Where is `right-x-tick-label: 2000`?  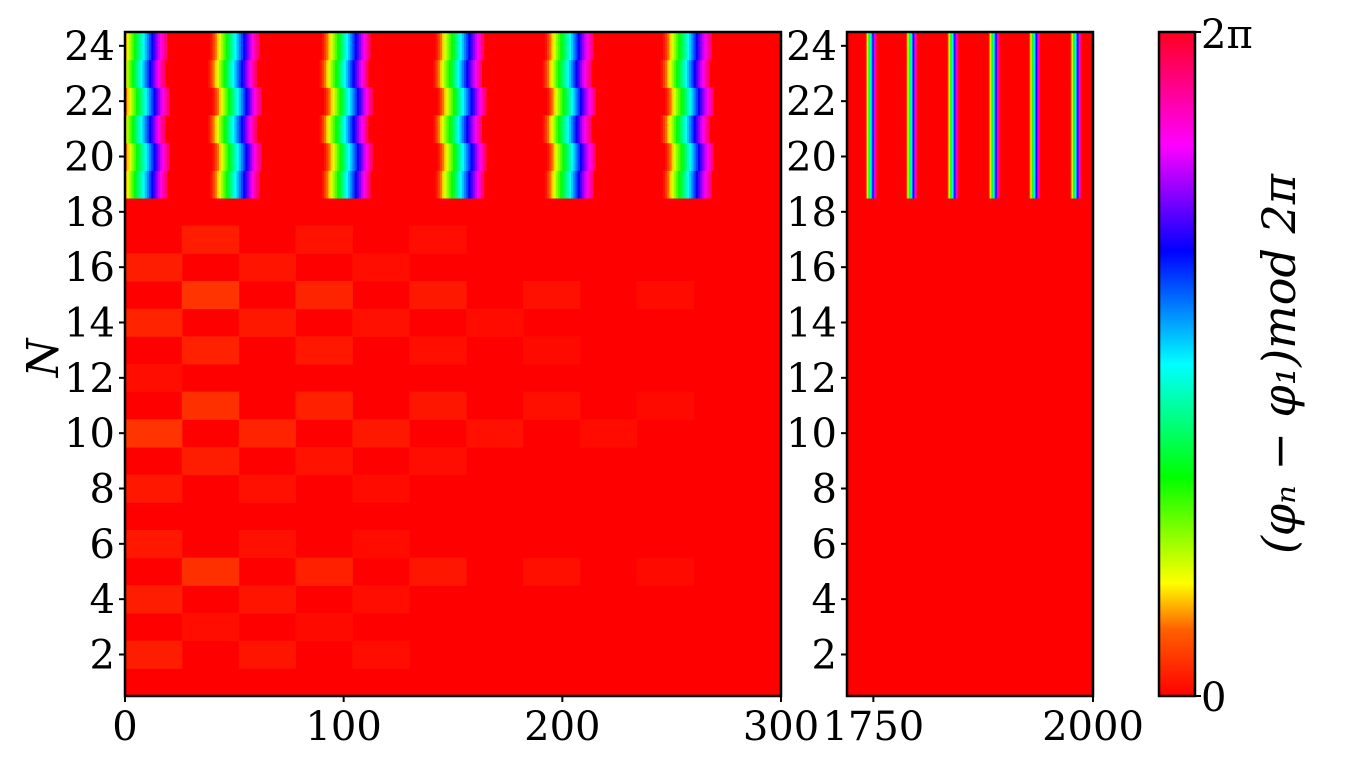
right-x-tick-label: 2000 is located at coordinates (1093, 727).